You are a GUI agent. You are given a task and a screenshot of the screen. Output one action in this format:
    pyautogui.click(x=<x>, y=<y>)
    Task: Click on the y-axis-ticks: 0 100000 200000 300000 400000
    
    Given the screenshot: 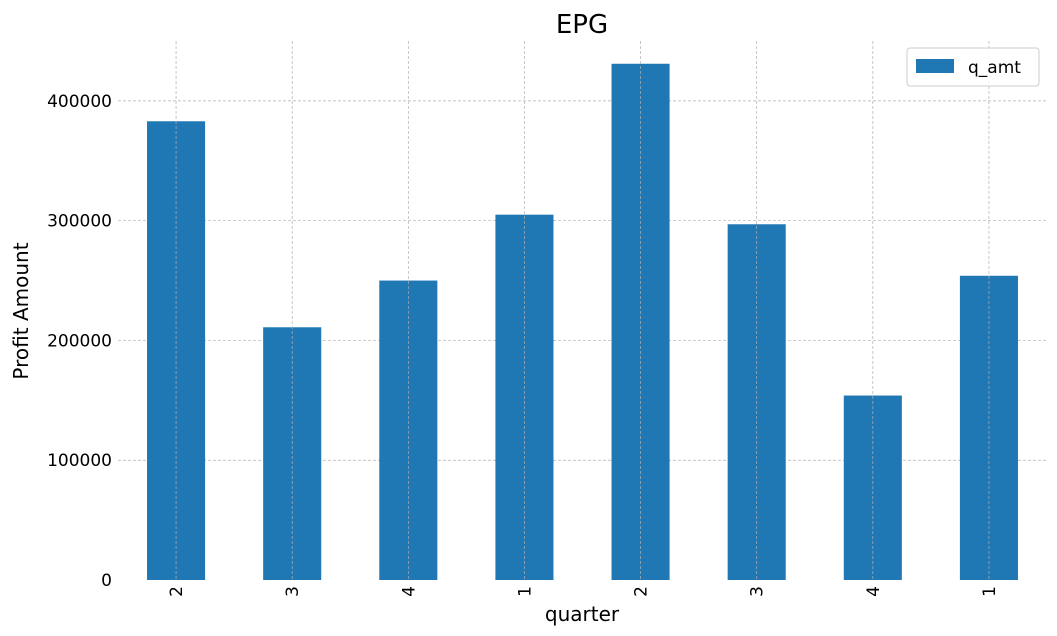 What is the action you would take?
    pyautogui.click(x=79, y=341)
    